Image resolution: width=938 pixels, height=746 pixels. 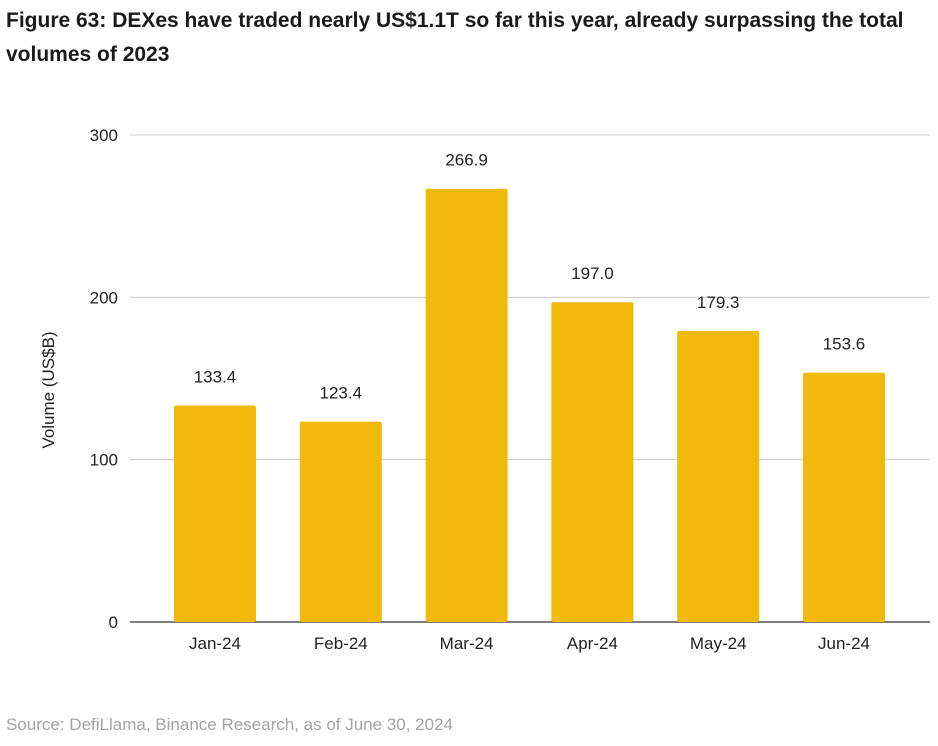 I want to click on data-label: 123.4, so click(x=341, y=393).